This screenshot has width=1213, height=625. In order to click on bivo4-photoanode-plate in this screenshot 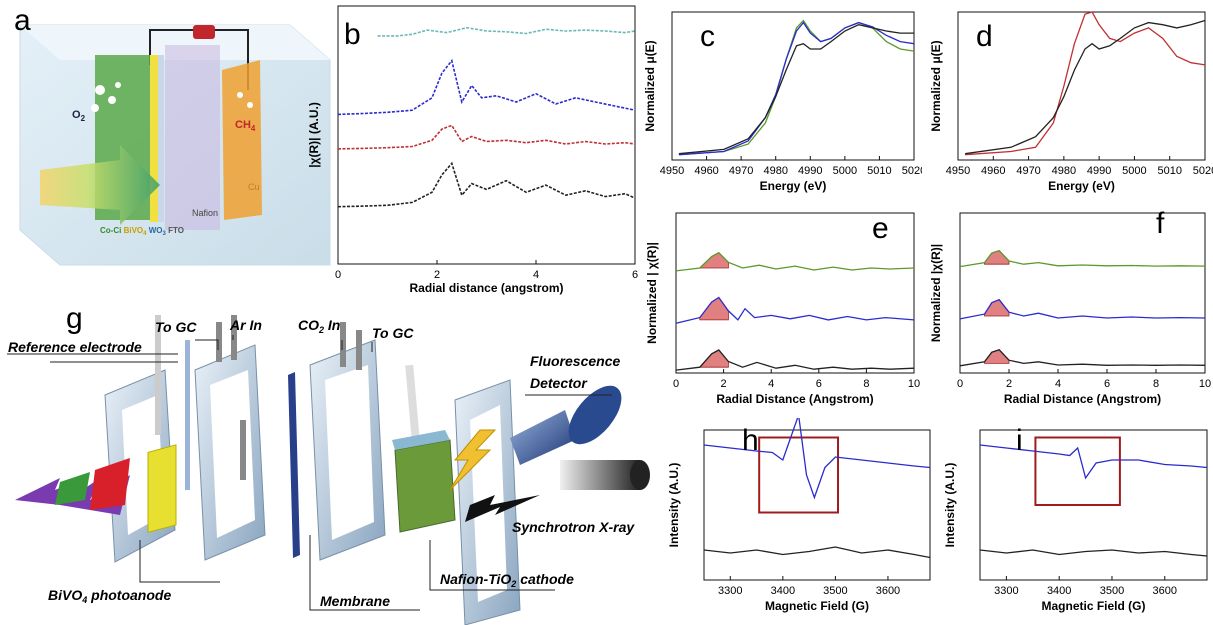, I will do `click(162, 488)`.